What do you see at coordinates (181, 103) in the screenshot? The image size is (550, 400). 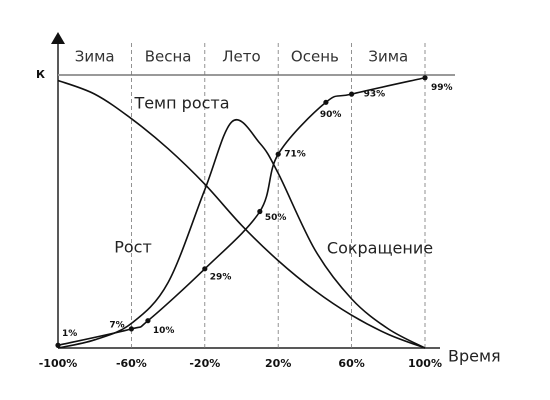 I see `annotation: Темп роста` at bounding box center [181, 103].